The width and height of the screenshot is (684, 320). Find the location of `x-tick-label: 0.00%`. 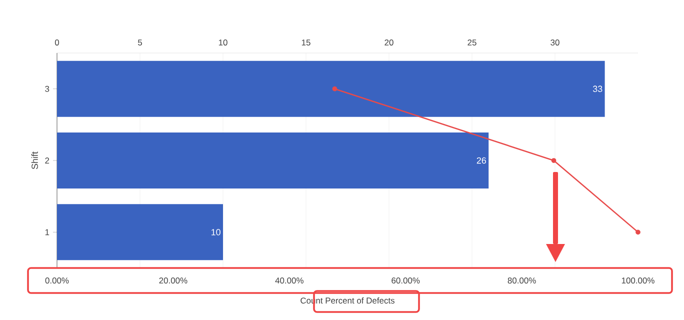

x-tick-label: 0.00% is located at coordinates (57, 281).